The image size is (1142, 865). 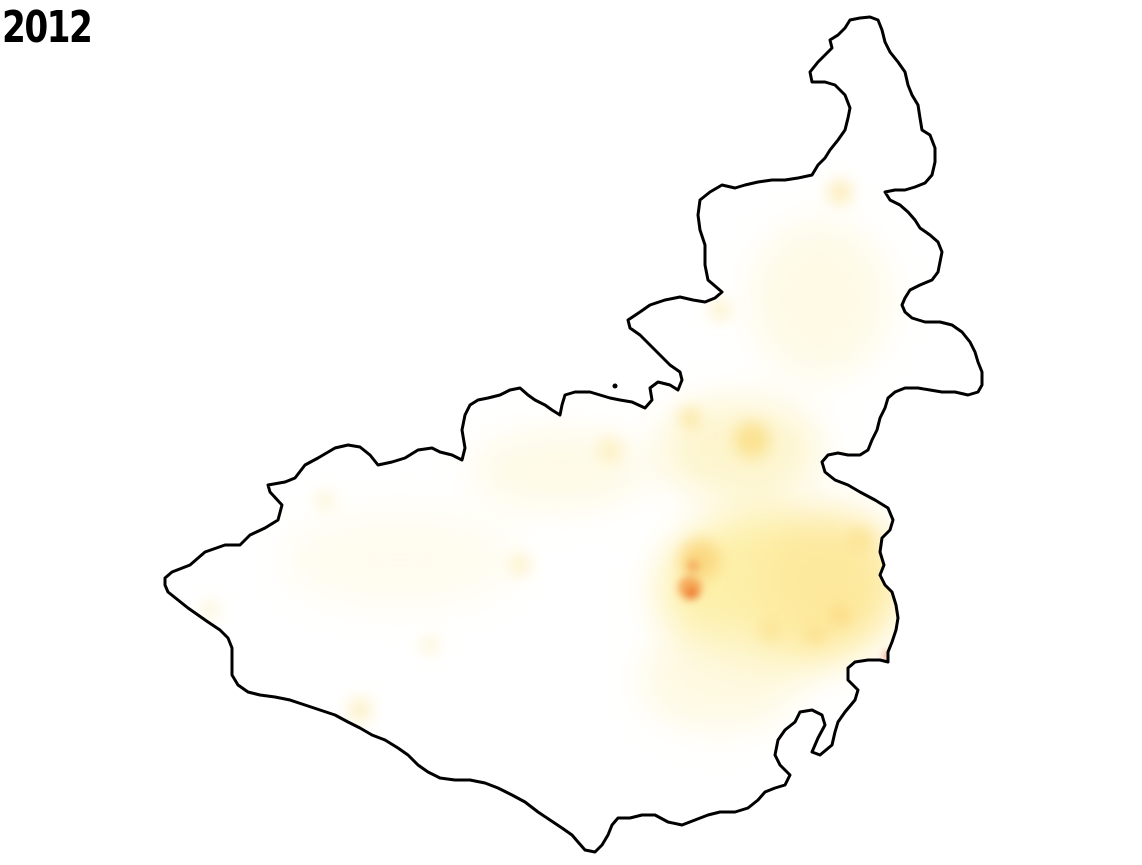 What do you see at coordinates (47, 27) in the screenshot?
I see `year-label: 2012` at bounding box center [47, 27].